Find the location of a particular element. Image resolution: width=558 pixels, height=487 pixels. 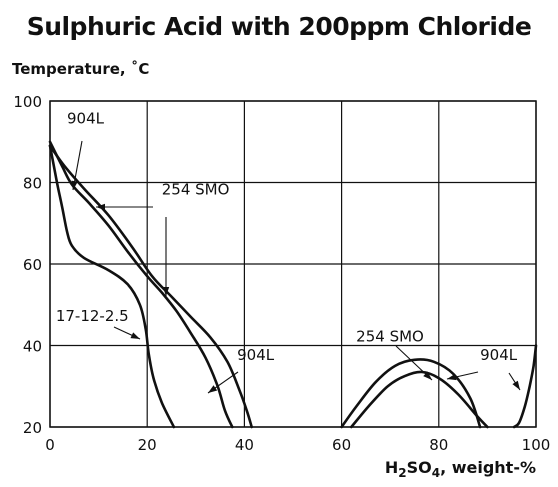

x-tick-label: 60 is located at coordinates (341, 445).